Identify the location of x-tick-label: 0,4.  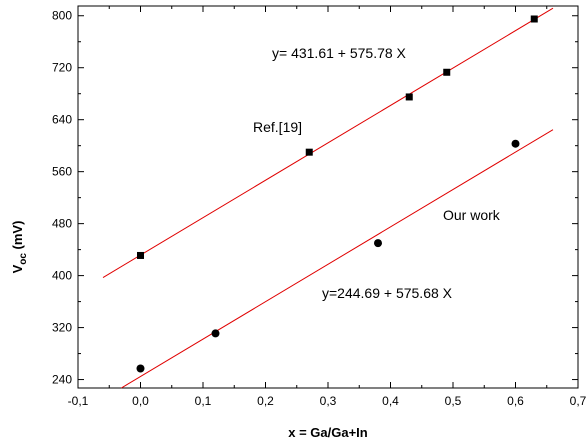
(390, 401).